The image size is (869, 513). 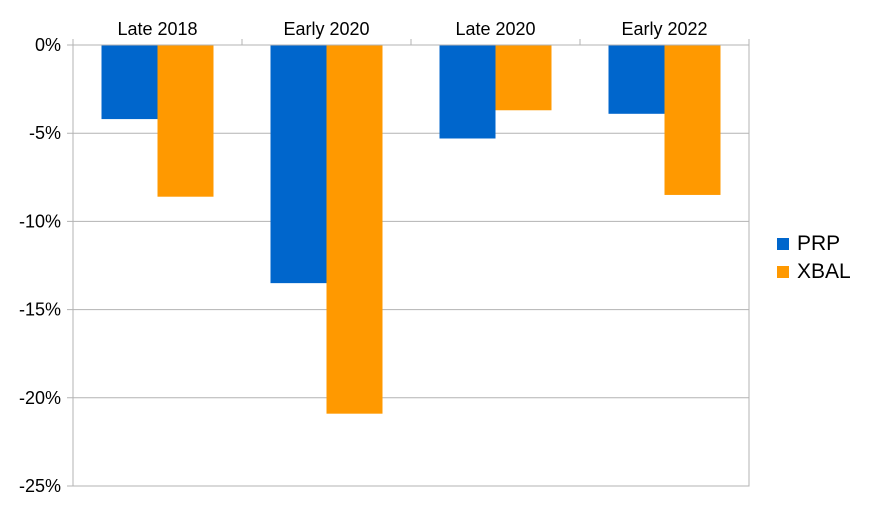 I want to click on y-tick-label: -5%, so click(x=45, y=133).